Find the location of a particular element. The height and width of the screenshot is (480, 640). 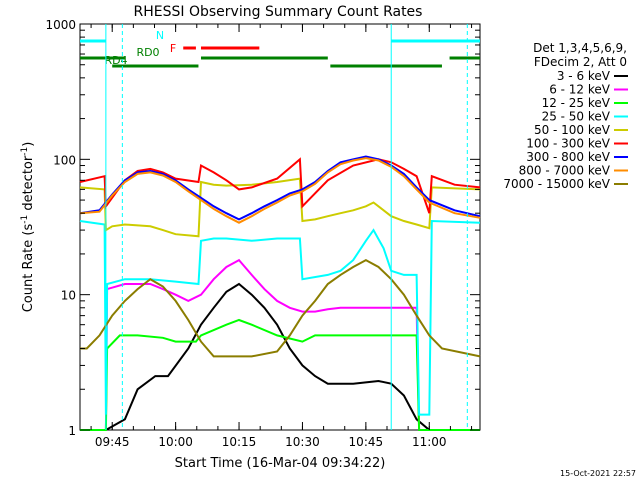

status-bars: NF RD0 RD4 is located at coordinates (280, 48).